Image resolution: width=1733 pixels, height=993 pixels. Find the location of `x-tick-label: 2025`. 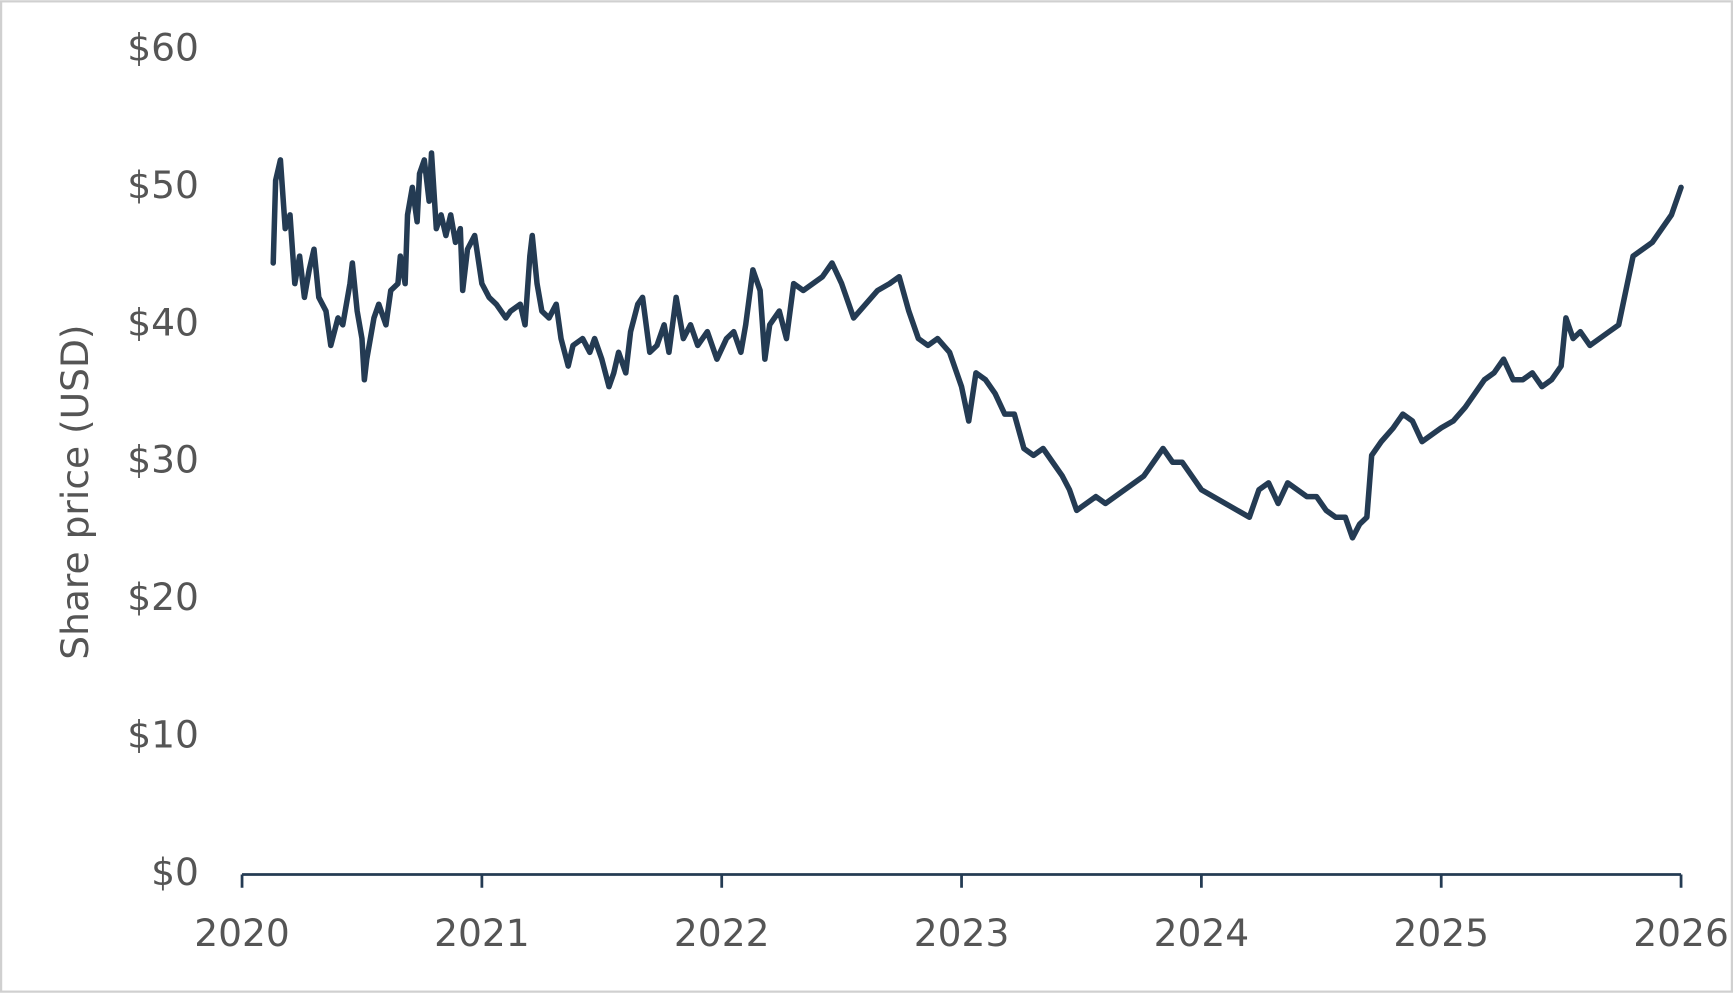

x-tick-label: 2025 is located at coordinates (1441, 933).